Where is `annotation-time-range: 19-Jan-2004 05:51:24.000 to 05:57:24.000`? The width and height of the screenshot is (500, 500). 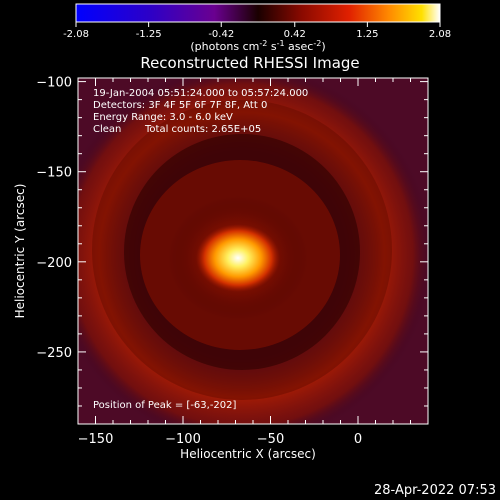
annotation-time-range: 19-Jan-2004 05:51:24.000 to 05:57:24.000 is located at coordinates (200, 93).